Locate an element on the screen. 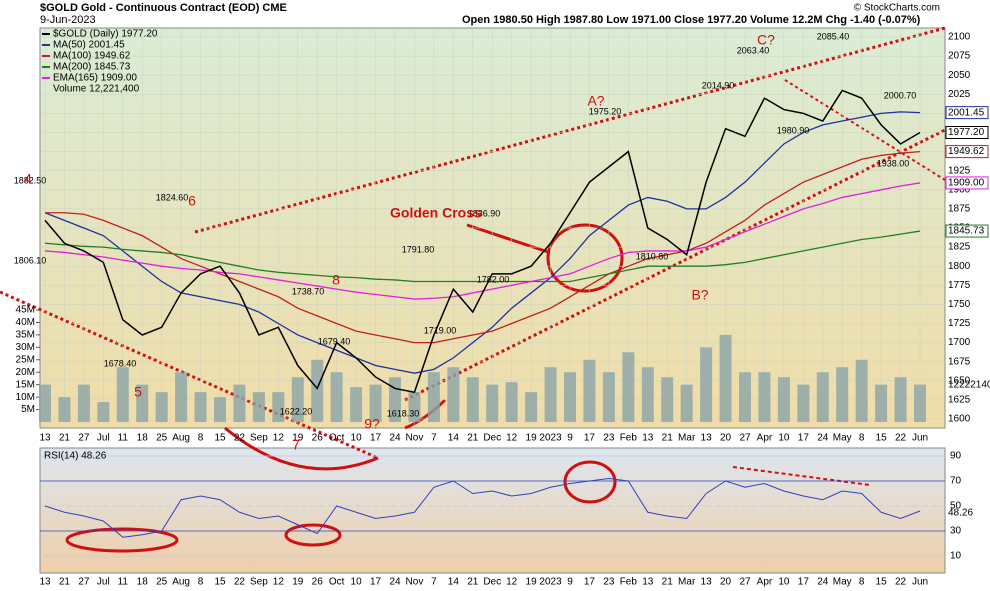 This screenshot has height=591, width=990. rsi-tick-label: 10 is located at coordinates (956, 556).